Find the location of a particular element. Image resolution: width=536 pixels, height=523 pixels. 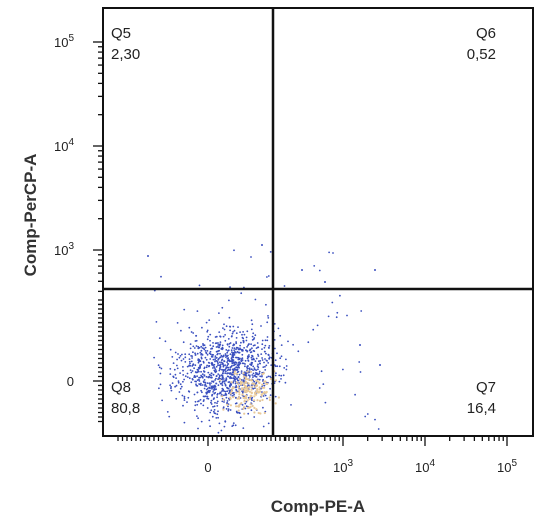

quadrant-name: Q7 is located at coordinates (486, 387).